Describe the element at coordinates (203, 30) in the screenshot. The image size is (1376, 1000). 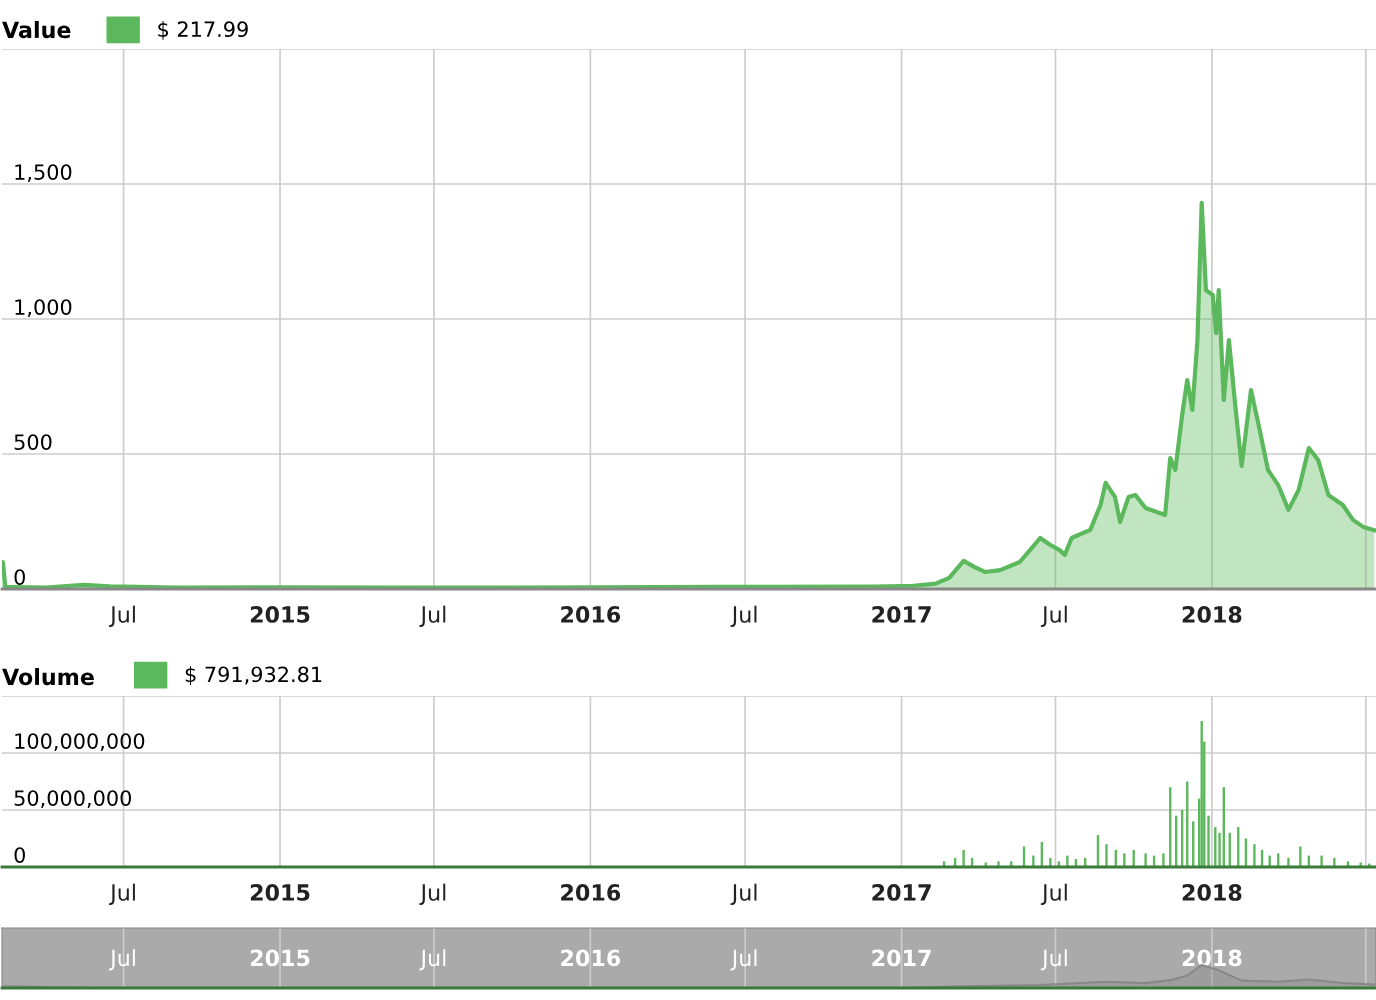
I see `legend-label: $ 217.99` at that location.